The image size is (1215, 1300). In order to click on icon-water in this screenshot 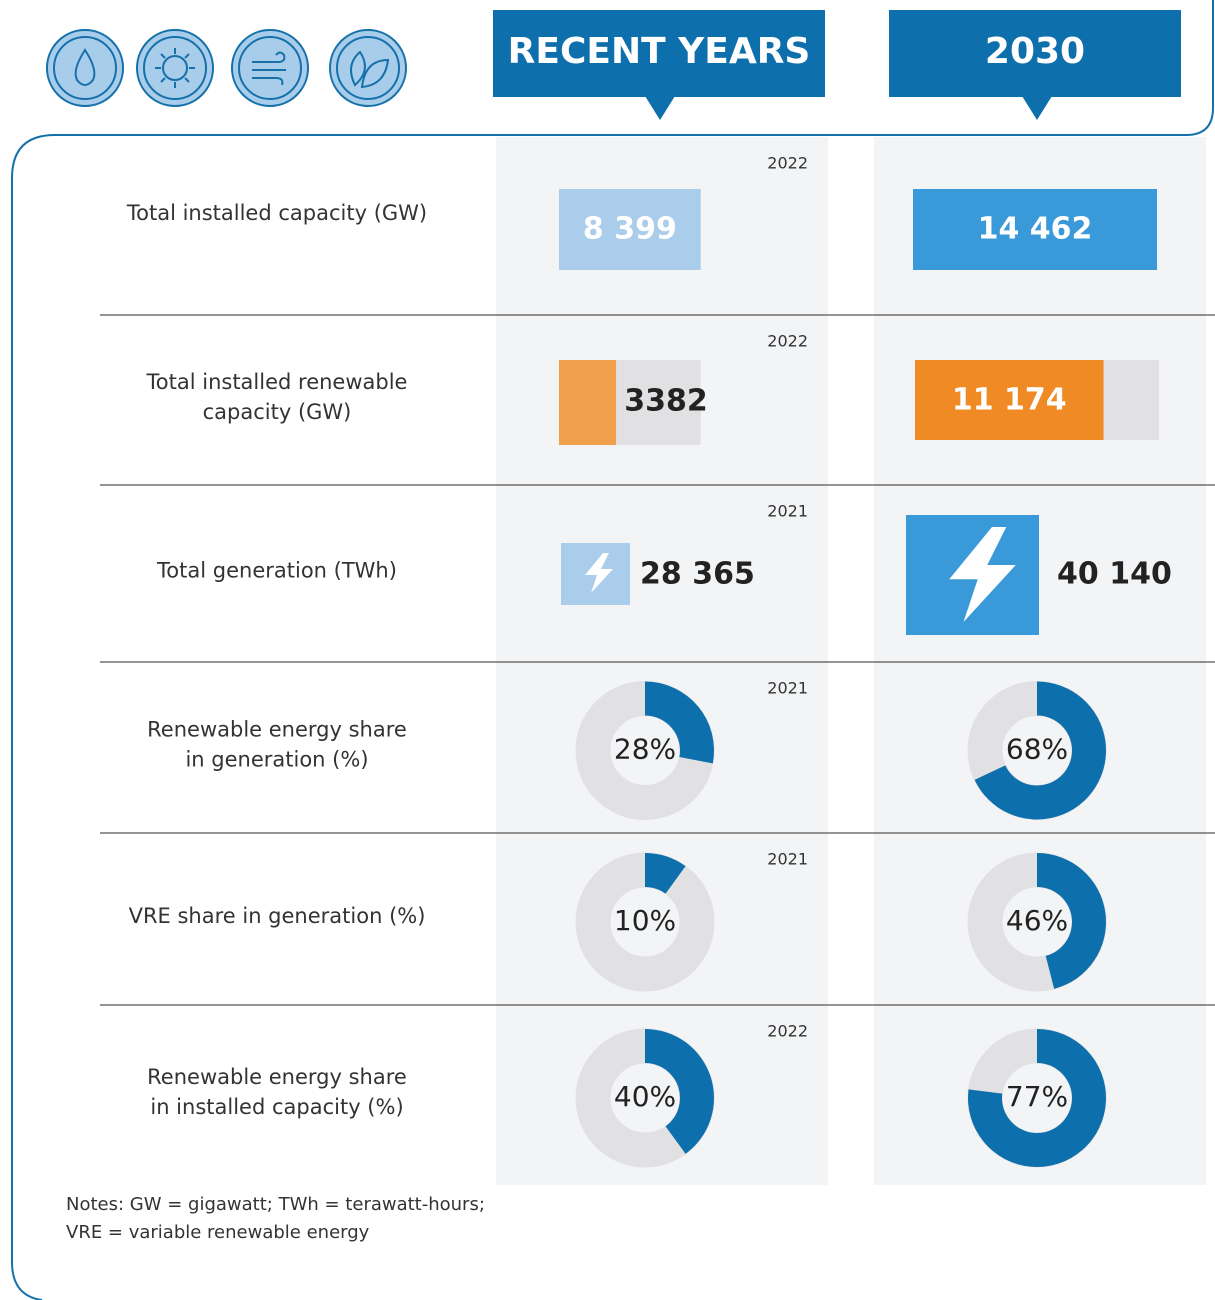, I will do `click(85, 68)`.